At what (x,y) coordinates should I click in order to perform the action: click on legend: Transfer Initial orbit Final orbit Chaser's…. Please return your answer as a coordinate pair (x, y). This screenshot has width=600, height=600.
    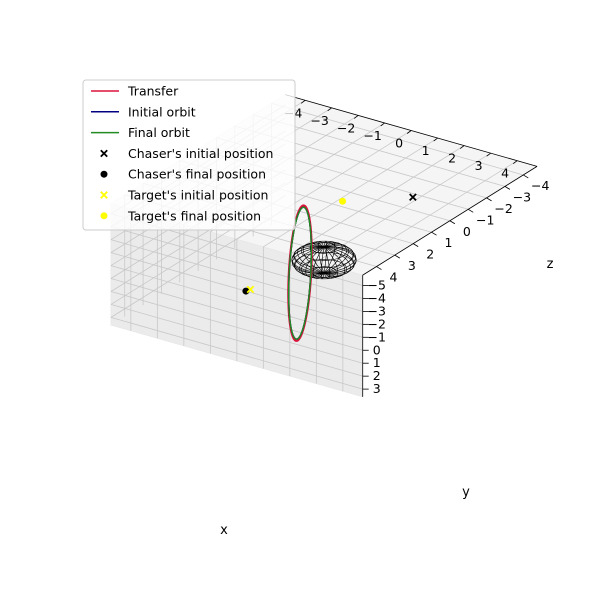
    Looking at the image, I should click on (189, 155).